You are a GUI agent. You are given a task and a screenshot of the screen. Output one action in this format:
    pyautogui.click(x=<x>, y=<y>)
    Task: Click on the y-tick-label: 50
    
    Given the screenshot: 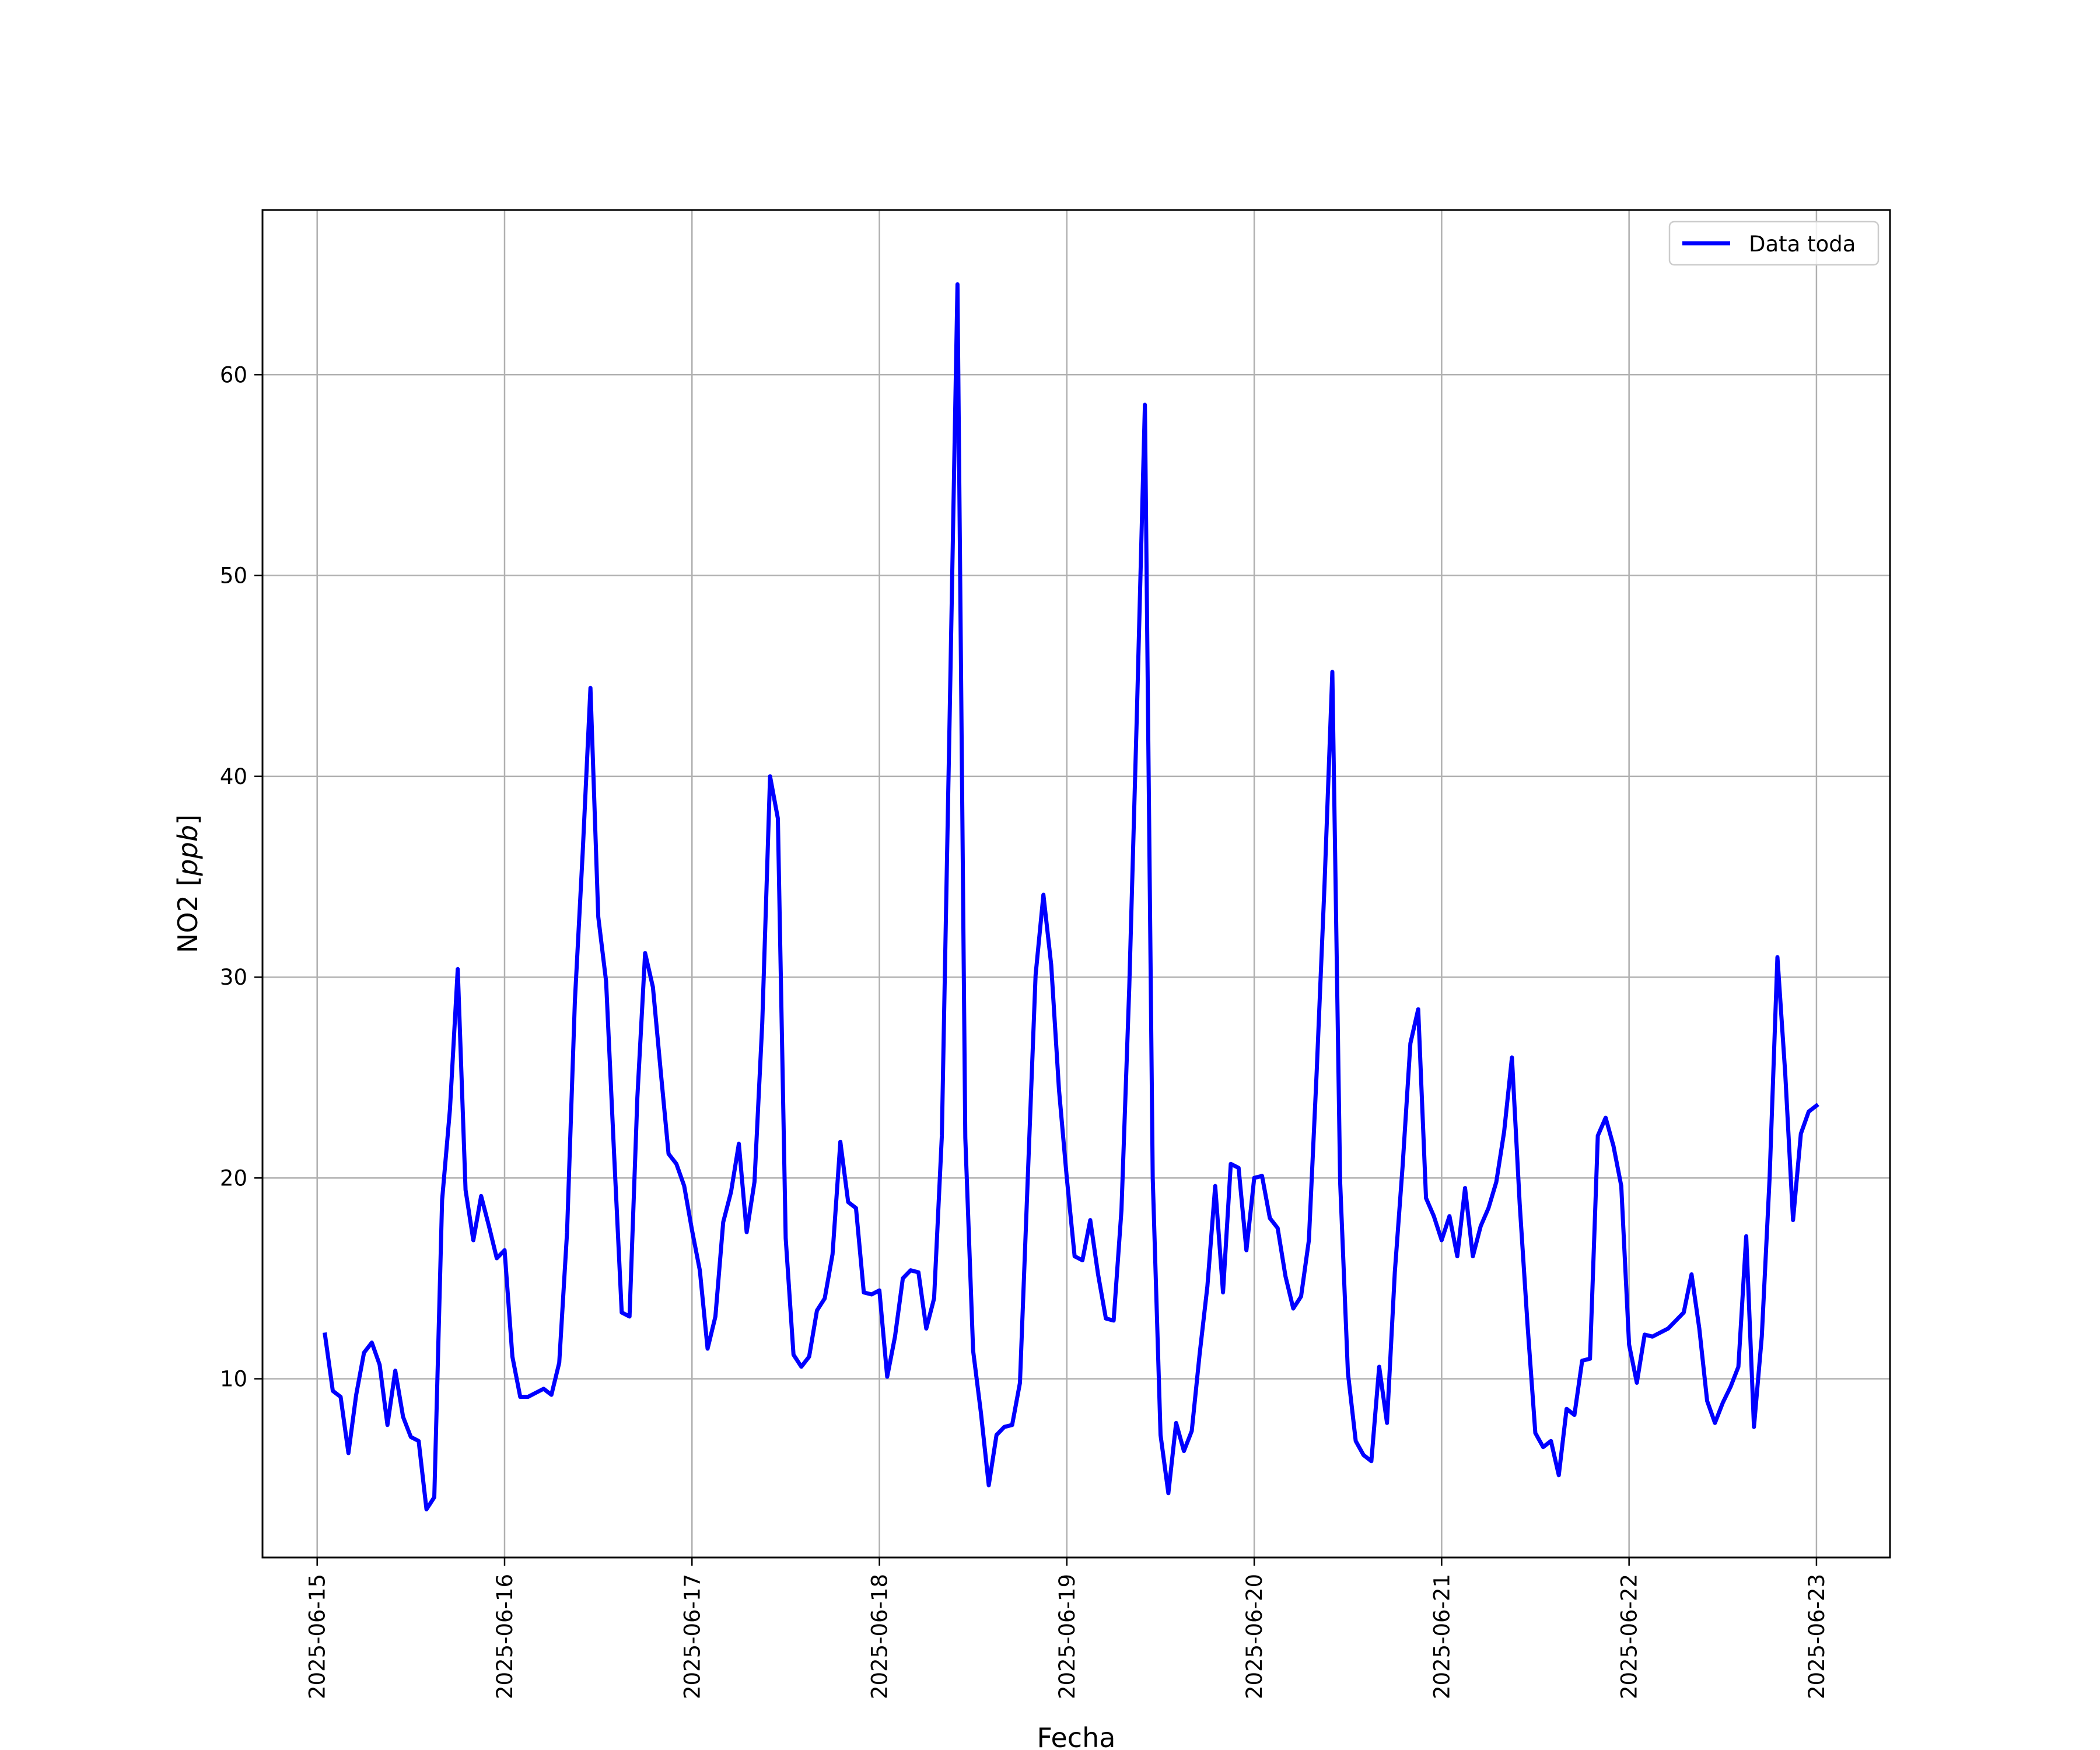 What is the action you would take?
    pyautogui.click(x=233, y=576)
    